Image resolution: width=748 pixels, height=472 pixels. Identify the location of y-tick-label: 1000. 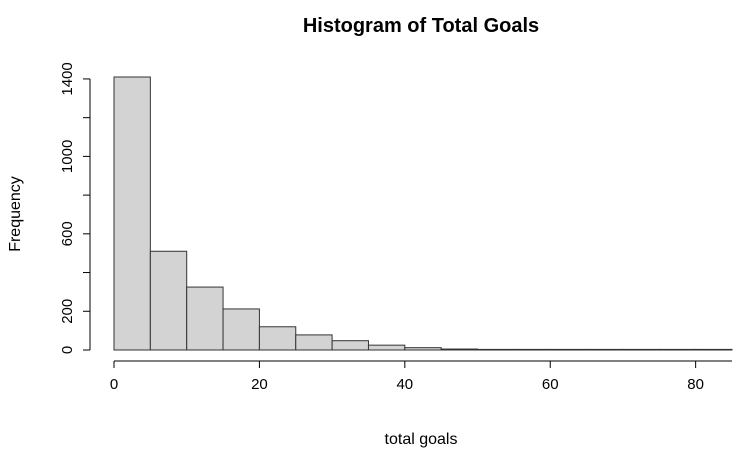
(67, 156).